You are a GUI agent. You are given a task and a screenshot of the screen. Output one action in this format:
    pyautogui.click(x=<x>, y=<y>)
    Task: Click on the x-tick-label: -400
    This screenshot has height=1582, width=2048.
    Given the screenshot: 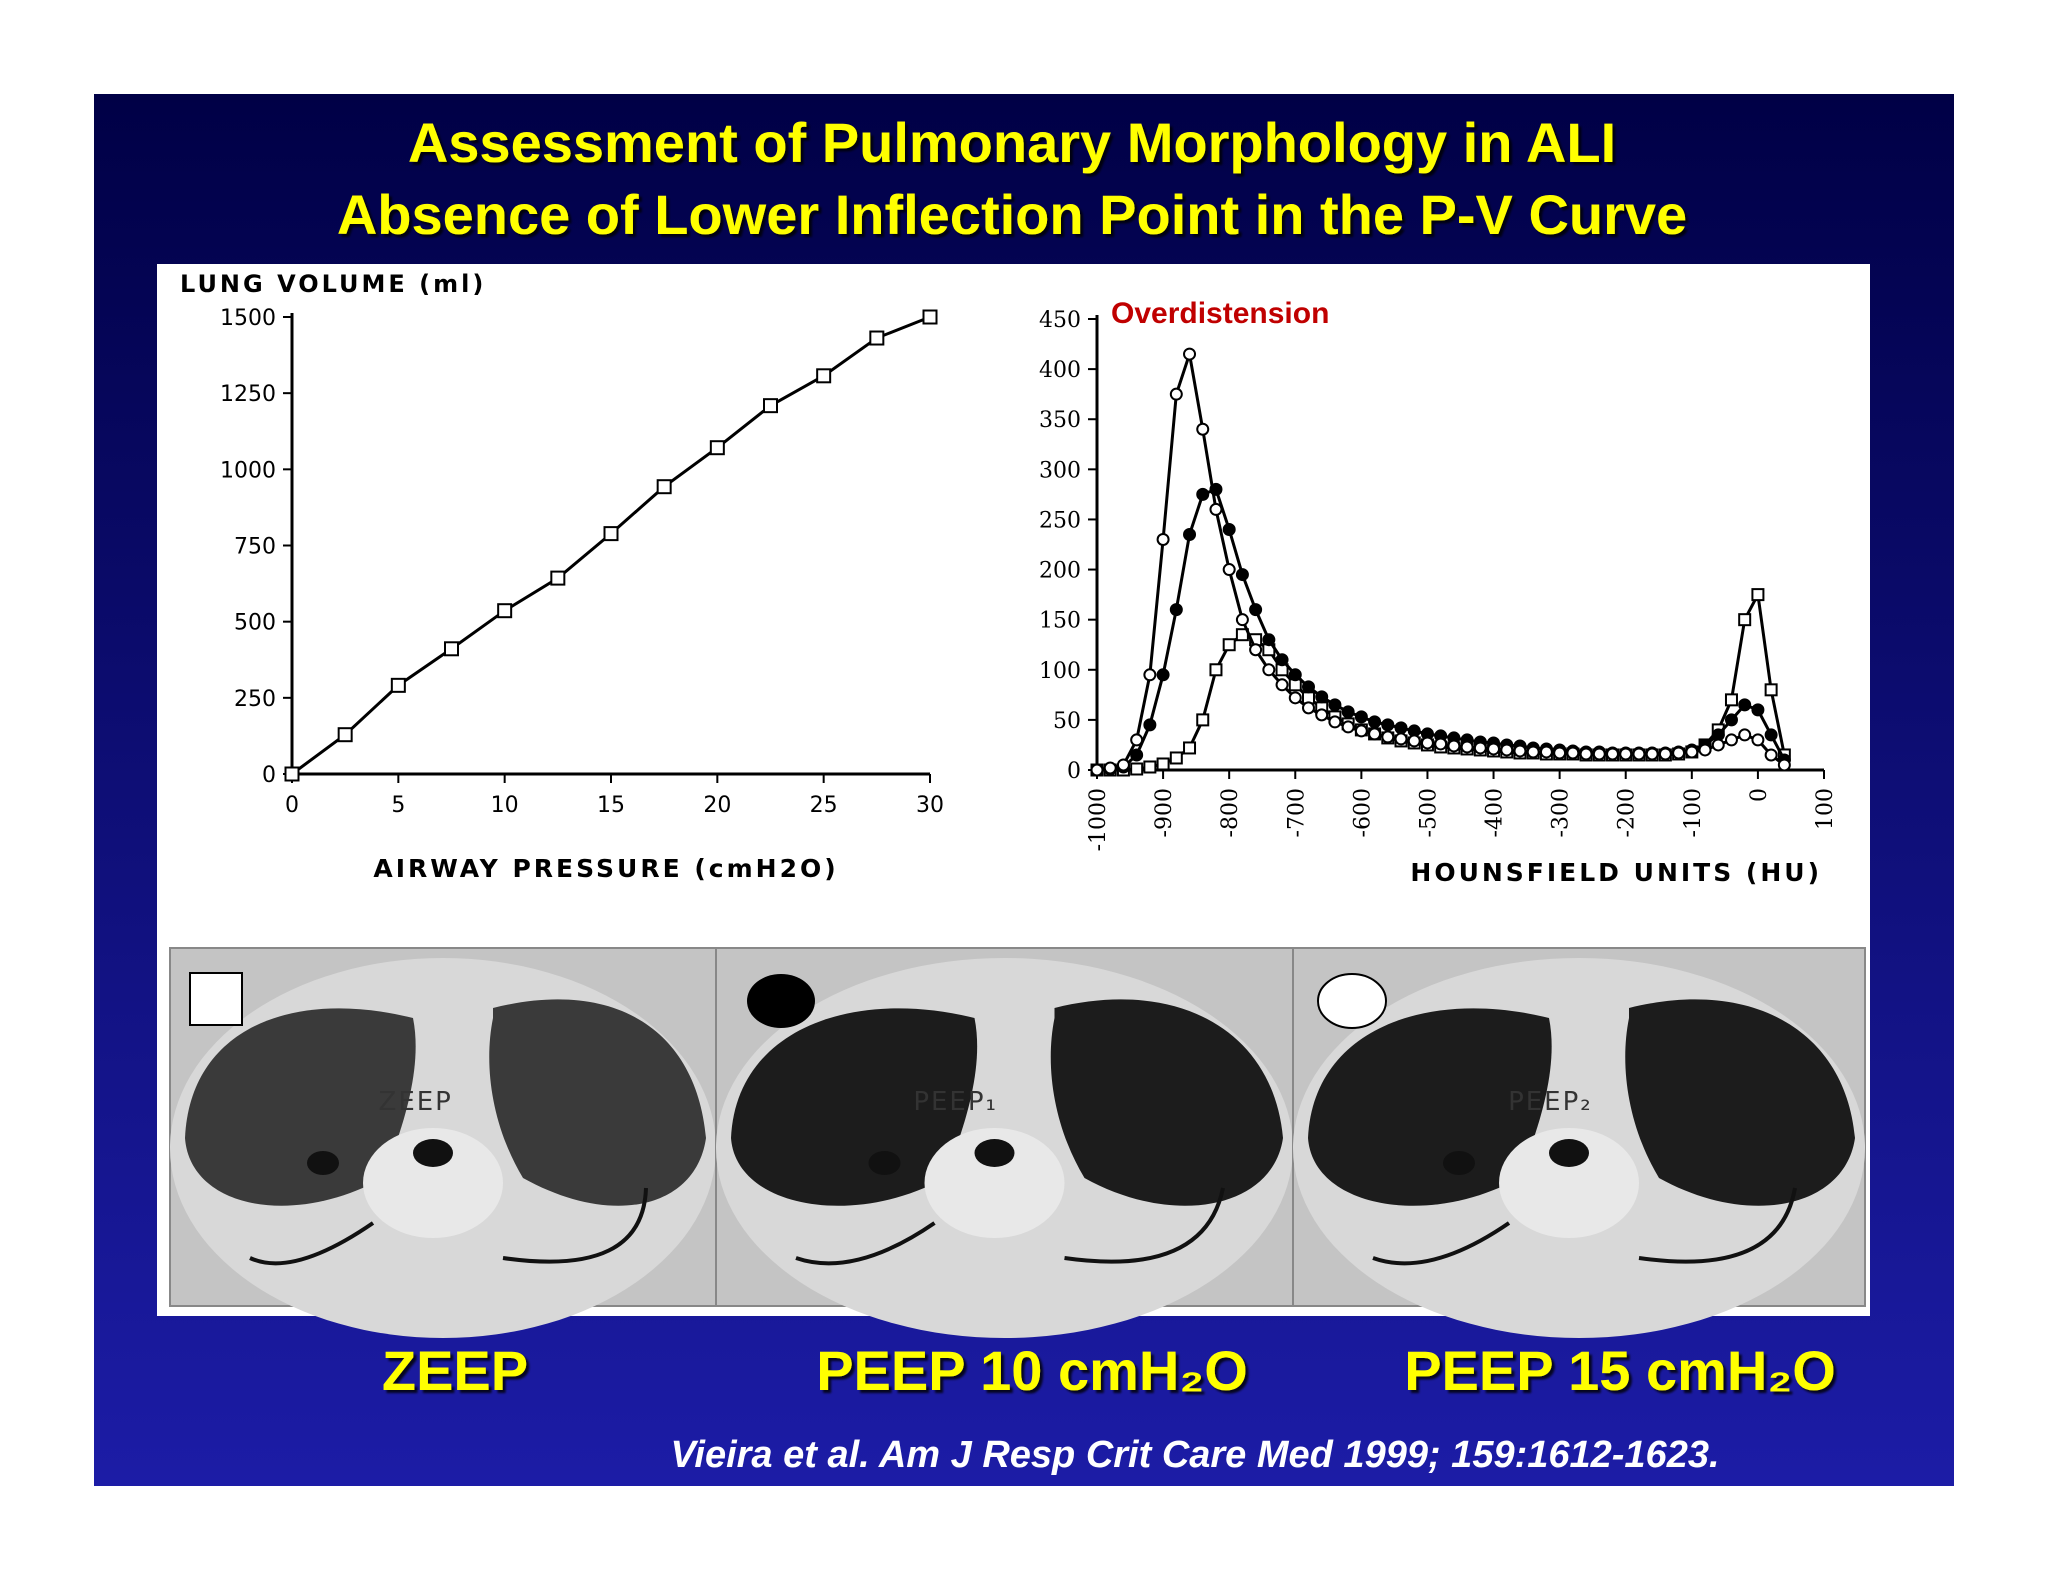 What is the action you would take?
    pyautogui.click(x=1495, y=812)
    